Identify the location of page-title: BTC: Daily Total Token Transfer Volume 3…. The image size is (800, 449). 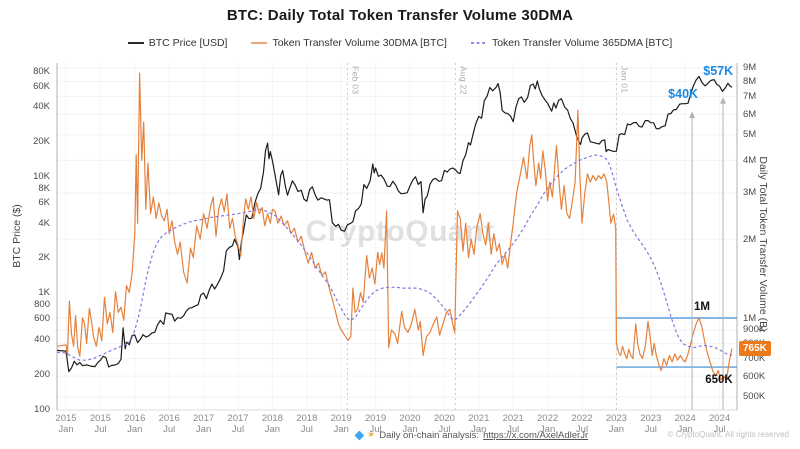
(400, 15).